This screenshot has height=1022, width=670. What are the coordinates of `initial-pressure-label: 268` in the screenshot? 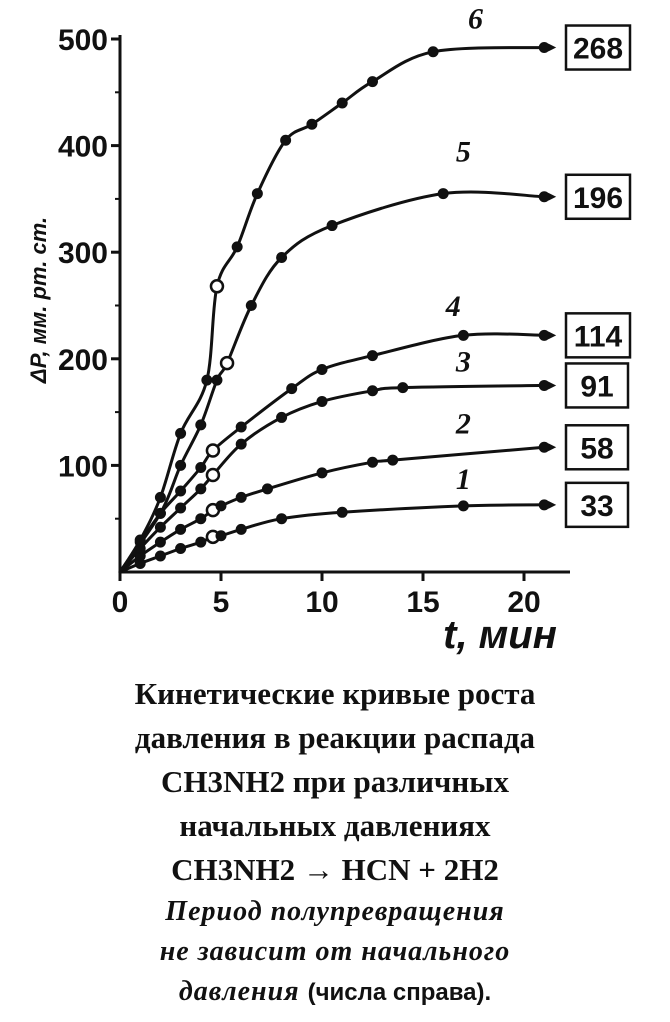 It's located at (598, 49).